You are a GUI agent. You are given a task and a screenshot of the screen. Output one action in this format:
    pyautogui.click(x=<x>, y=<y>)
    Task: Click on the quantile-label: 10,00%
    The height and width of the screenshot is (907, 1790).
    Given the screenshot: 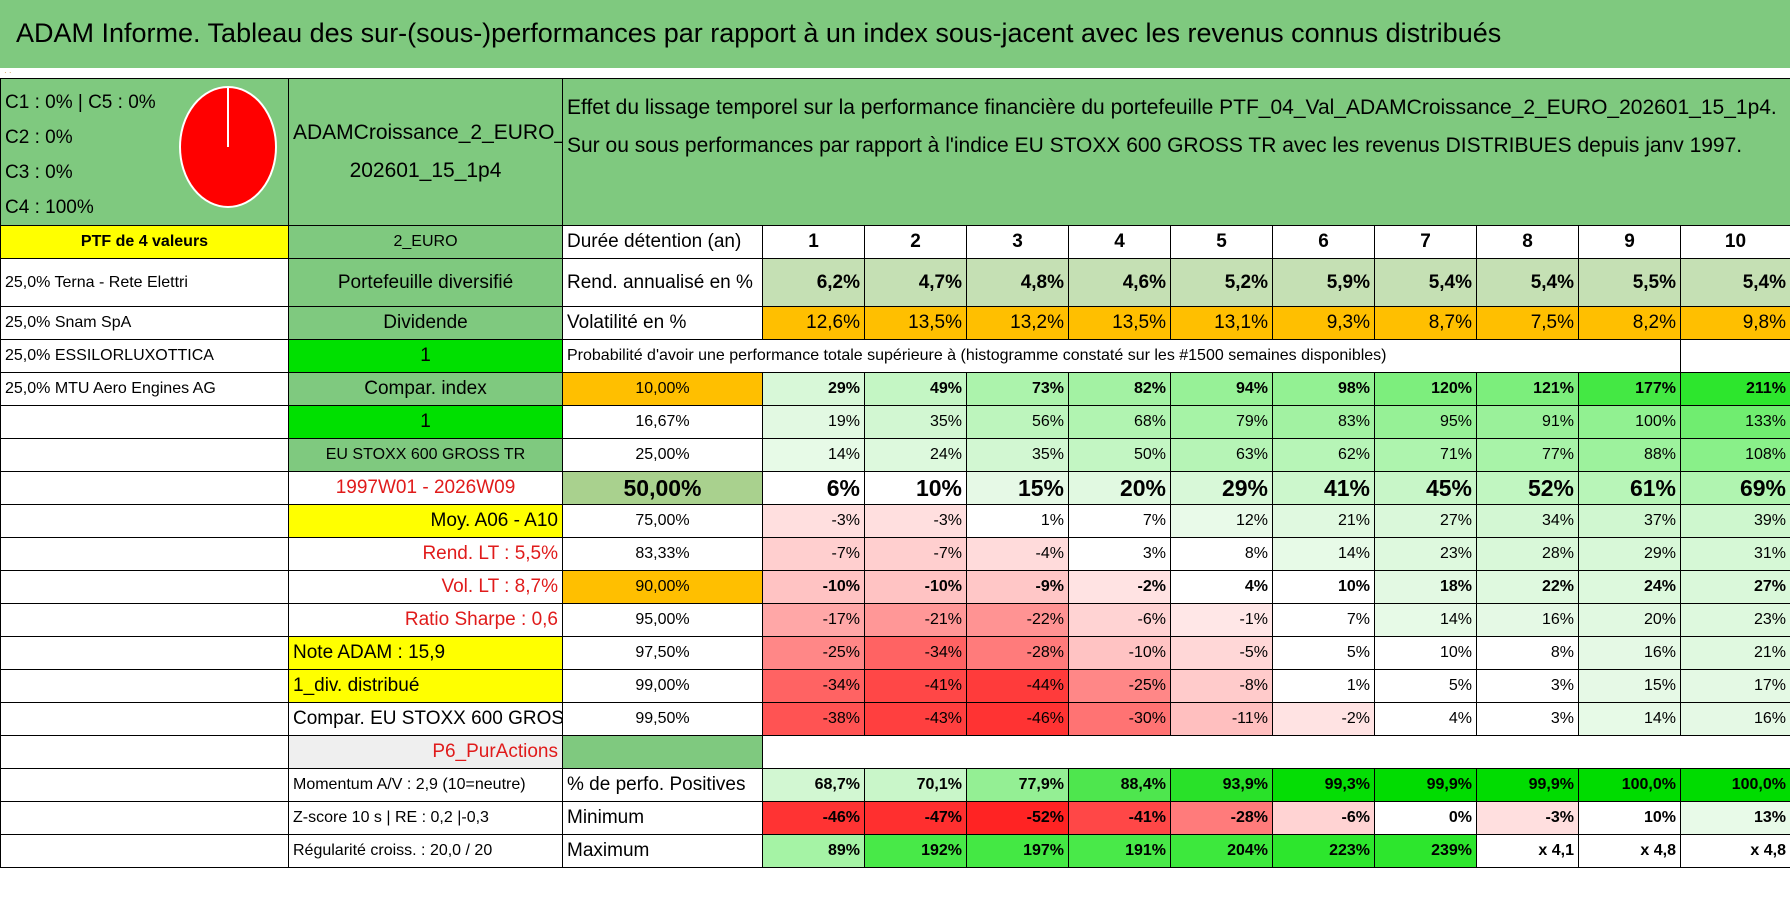 What is the action you would take?
    pyautogui.click(x=662, y=389)
    